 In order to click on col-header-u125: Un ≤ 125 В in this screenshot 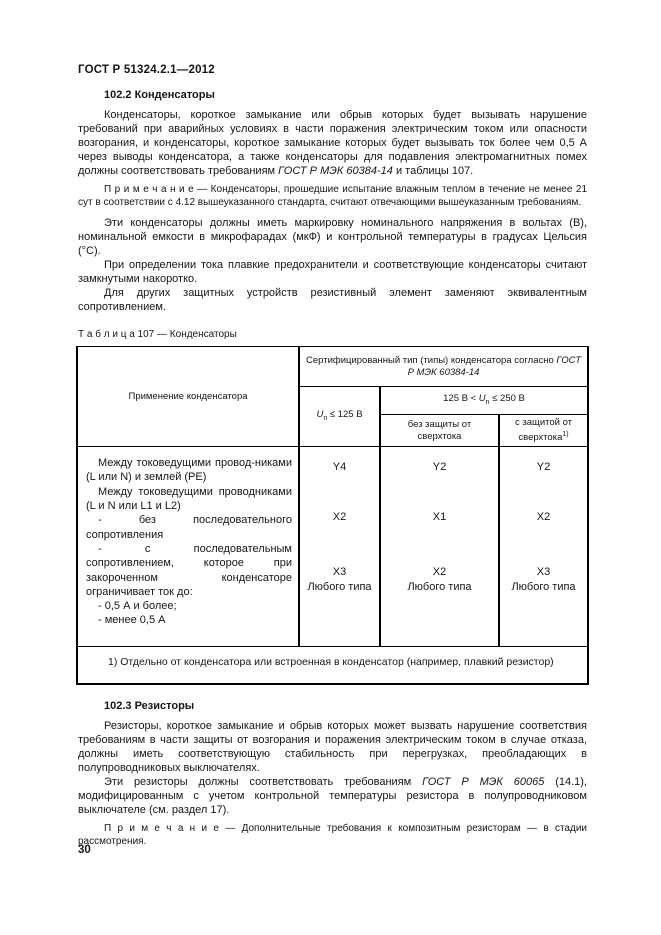, I will do `click(339, 416)`.